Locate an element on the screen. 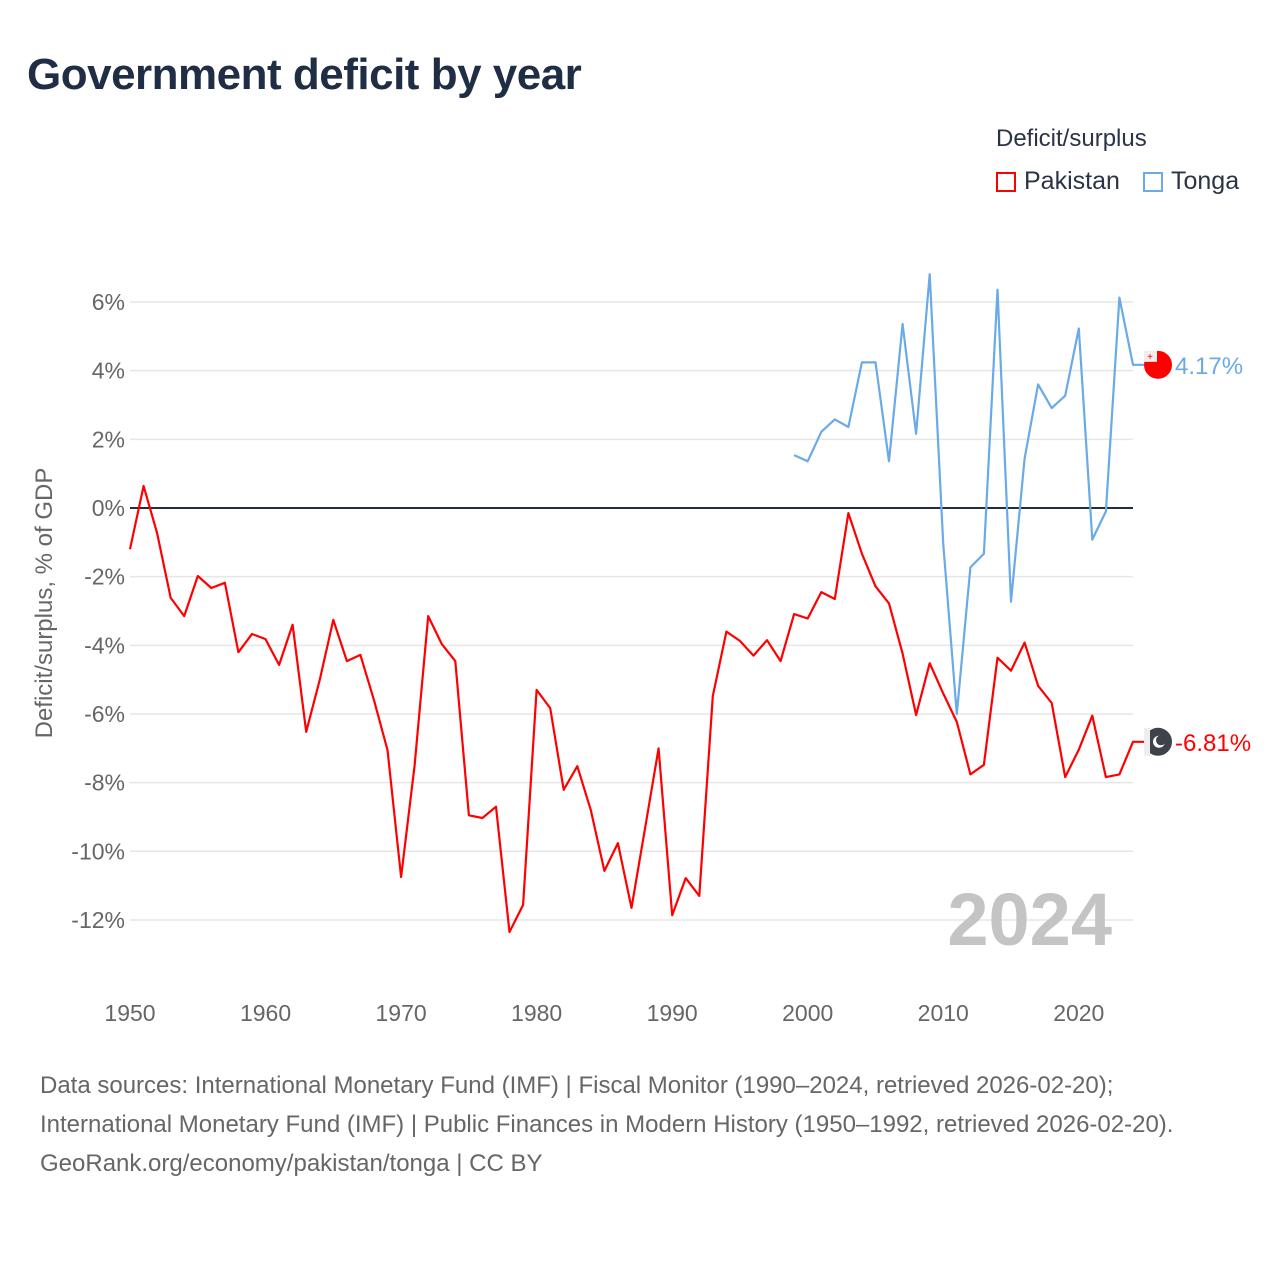  y-tick-label: 4% is located at coordinates (108, 371).